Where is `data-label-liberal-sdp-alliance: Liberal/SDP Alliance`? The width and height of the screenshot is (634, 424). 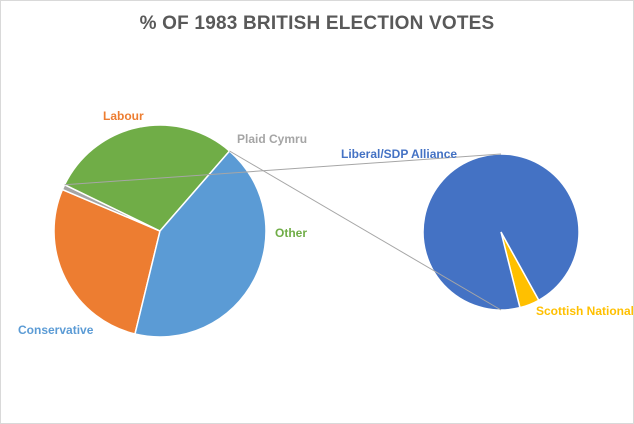 data-label-liberal-sdp-alliance: Liberal/SDP Alliance is located at coordinates (399, 154).